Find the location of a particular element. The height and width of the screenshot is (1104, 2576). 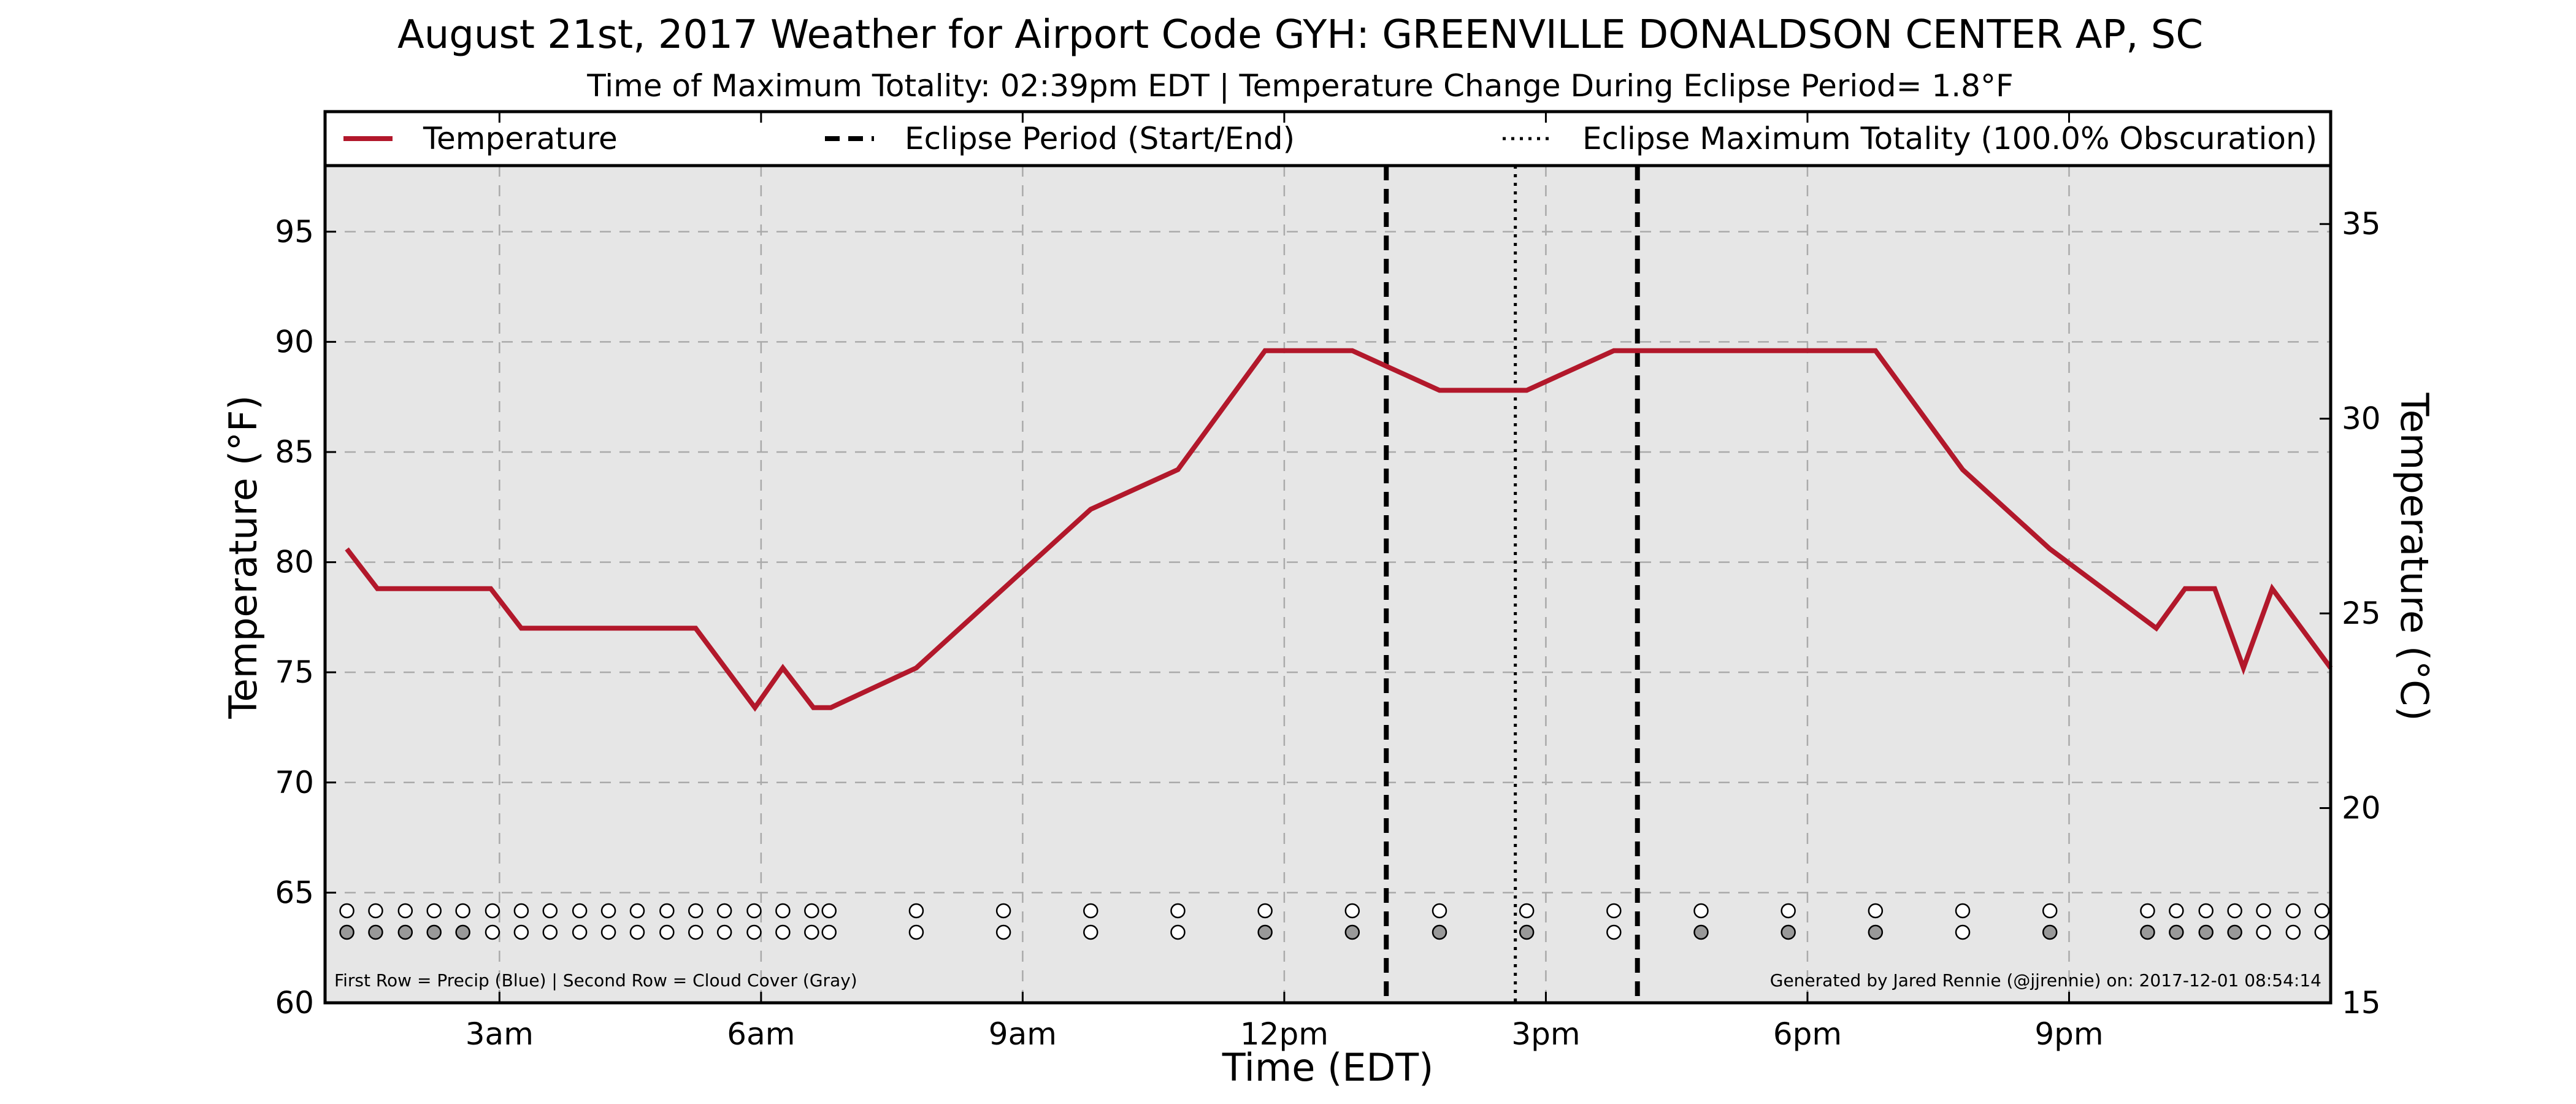

y-tick-label: 70 is located at coordinates (294, 782).